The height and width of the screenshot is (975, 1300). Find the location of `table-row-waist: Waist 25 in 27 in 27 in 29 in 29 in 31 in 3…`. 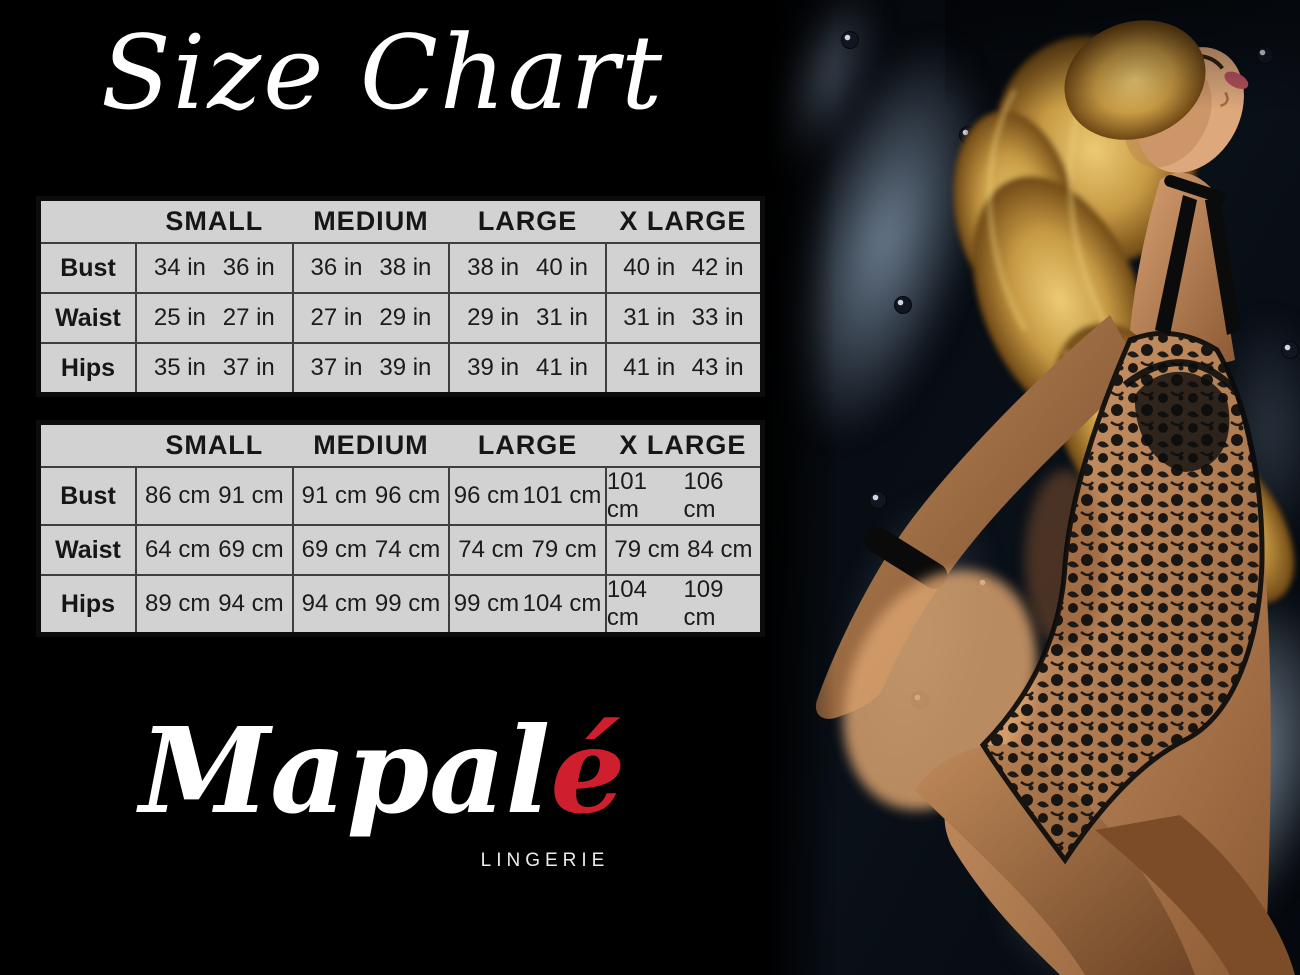

table-row-waist: Waist 25 in 27 in 27 in 29 in 29 in 31 in 3… is located at coordinates (400, 318).